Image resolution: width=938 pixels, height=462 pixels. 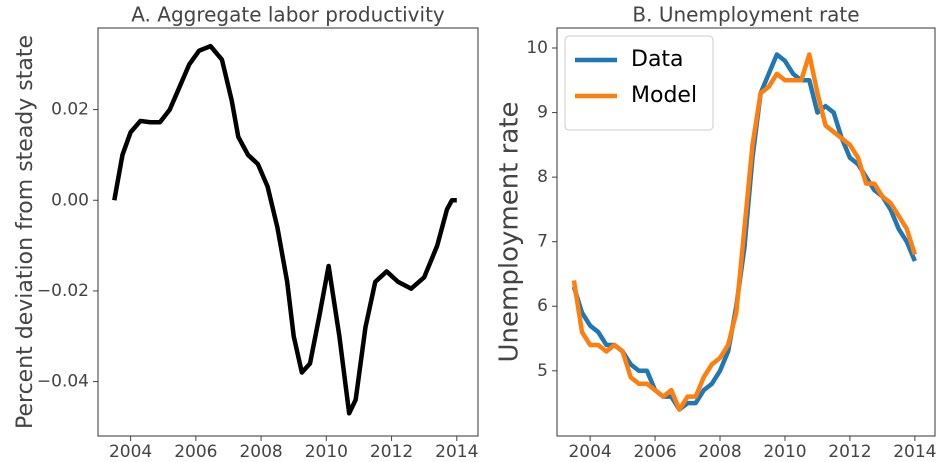 I want to click on y-tick-label: 9, so click(x=542, y=113).